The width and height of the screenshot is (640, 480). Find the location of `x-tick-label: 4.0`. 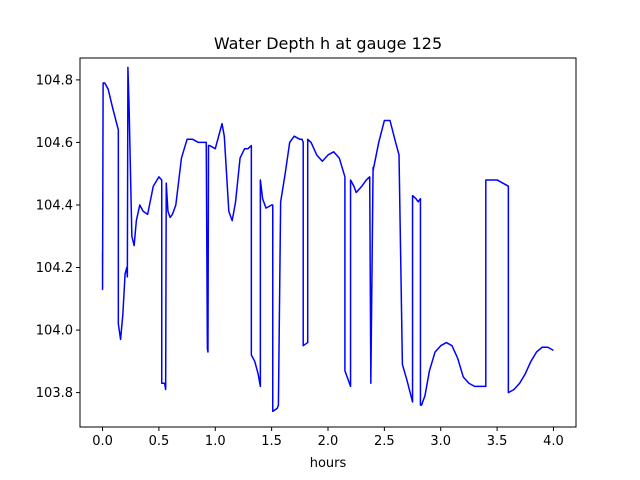

x-tick-label: 4.0 is located at coordinates (553, 441).